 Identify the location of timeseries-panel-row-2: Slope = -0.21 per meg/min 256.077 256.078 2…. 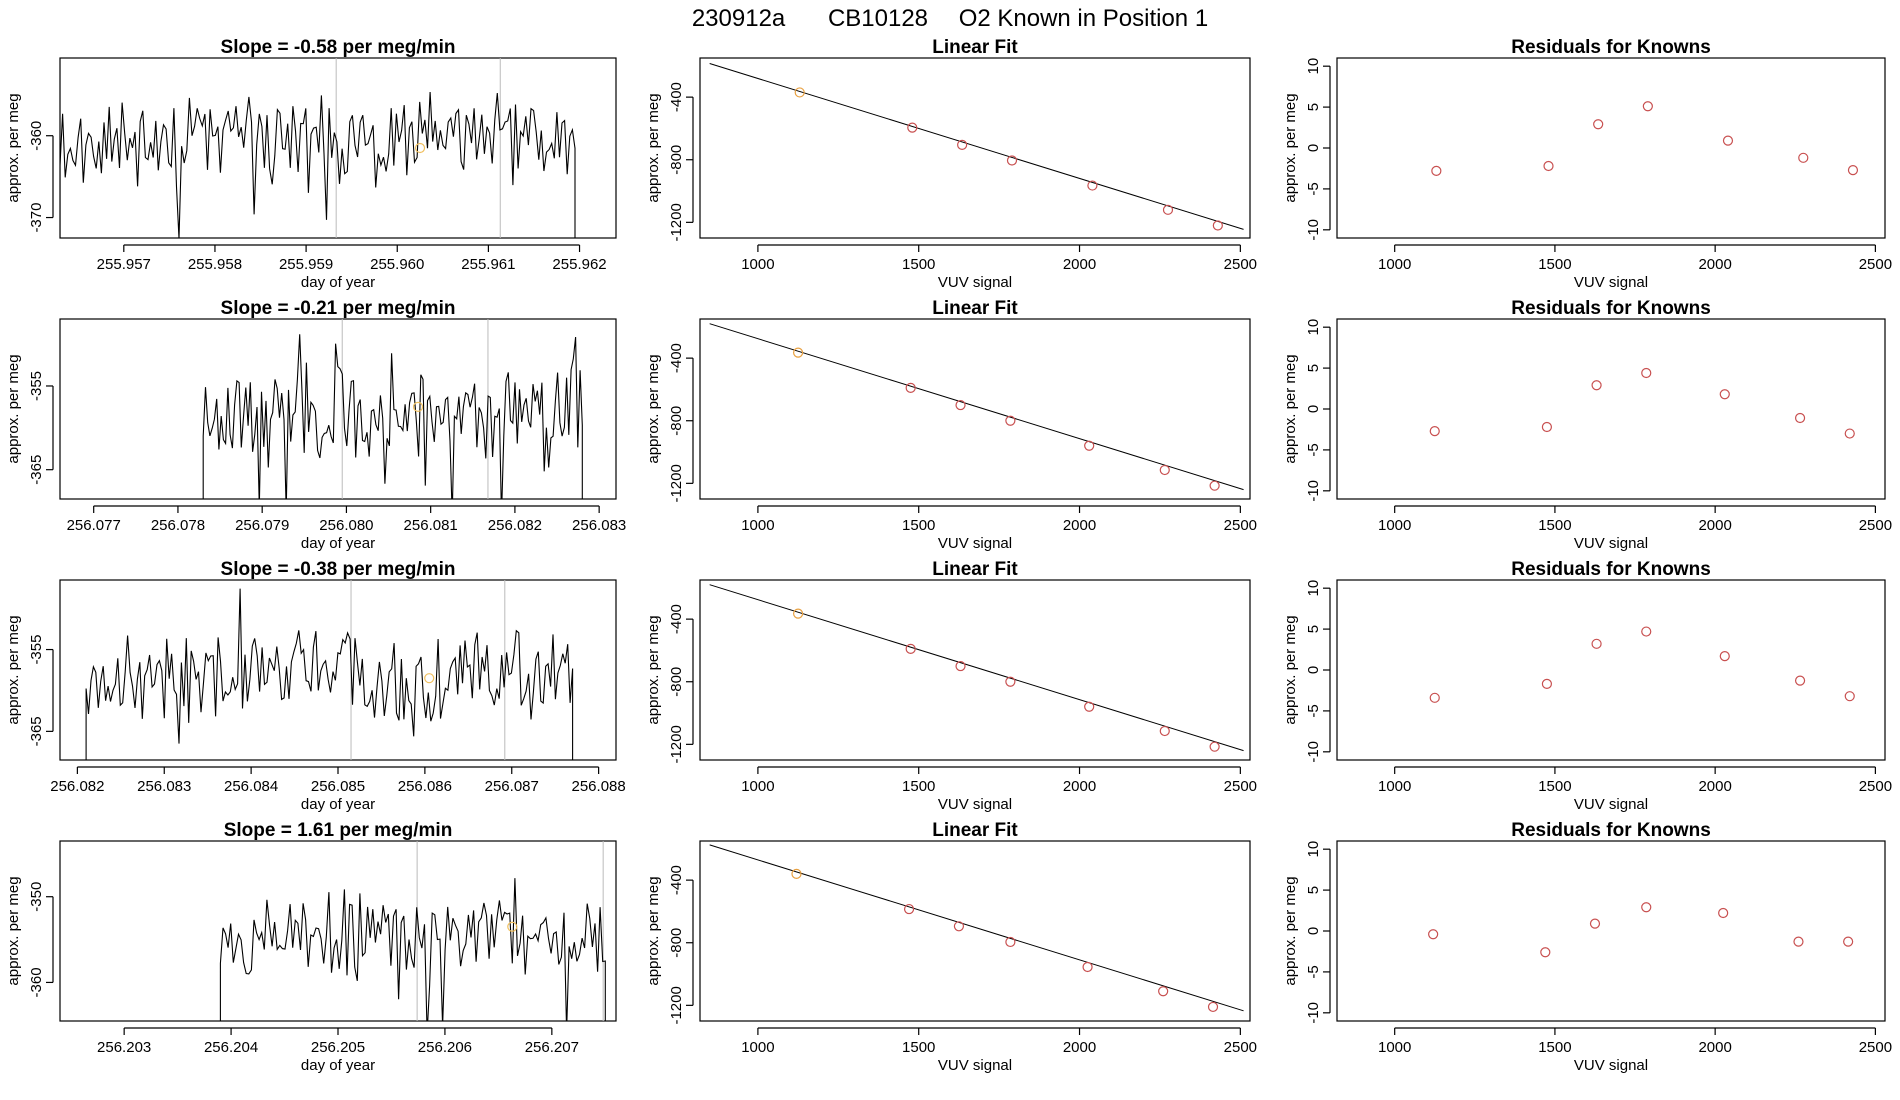
(315, 425).